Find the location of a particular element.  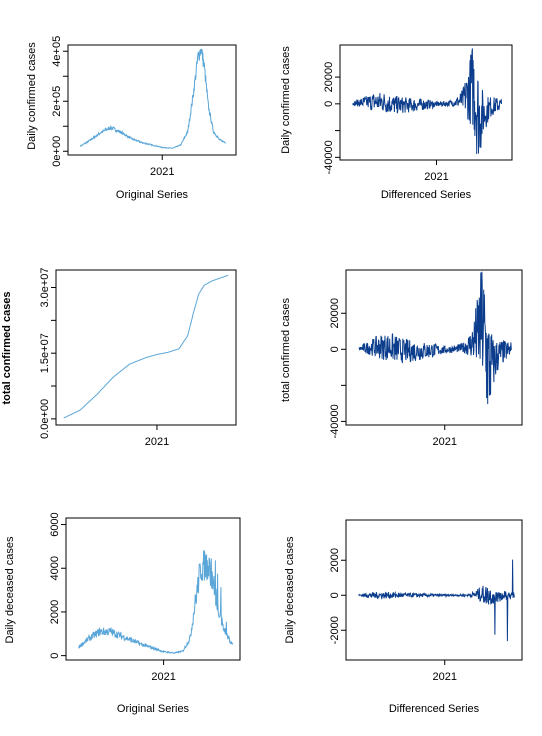

y-tick-label: 2e+05 is located at coordinates (57, 101).